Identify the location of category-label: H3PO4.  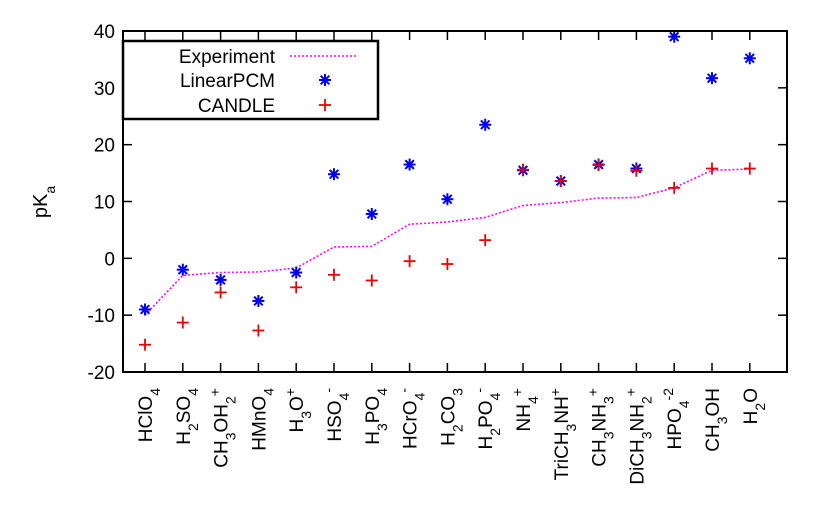
(376, 416).